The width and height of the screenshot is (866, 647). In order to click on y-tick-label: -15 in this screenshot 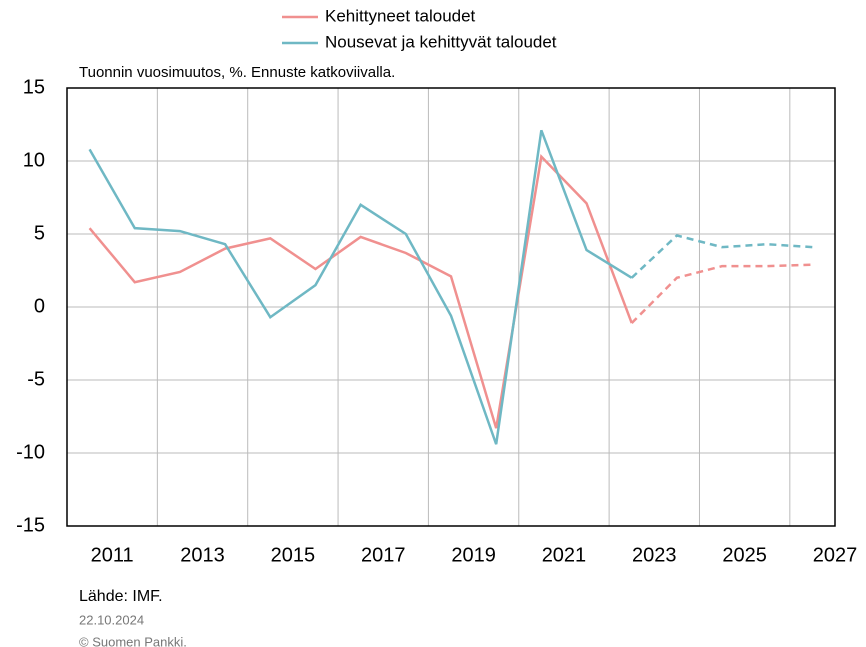, I will do `click(30, 525)`.